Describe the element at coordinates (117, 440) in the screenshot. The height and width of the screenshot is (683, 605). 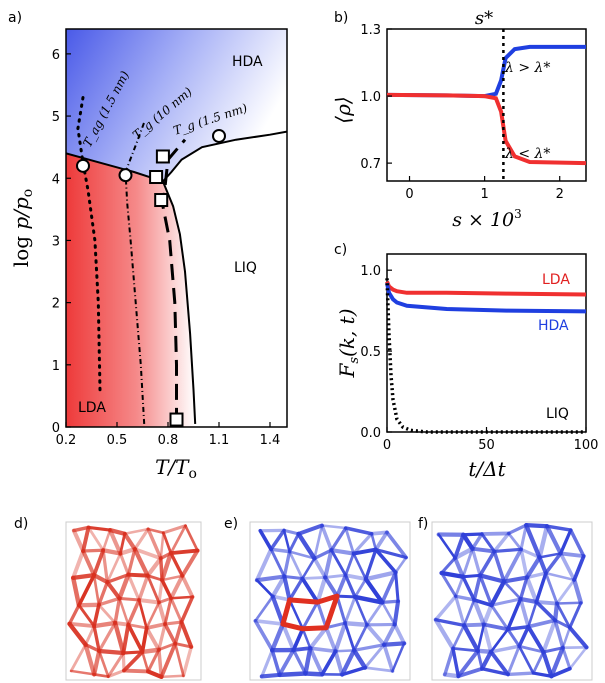
I see `x-tick-label: 0.5` at that location.